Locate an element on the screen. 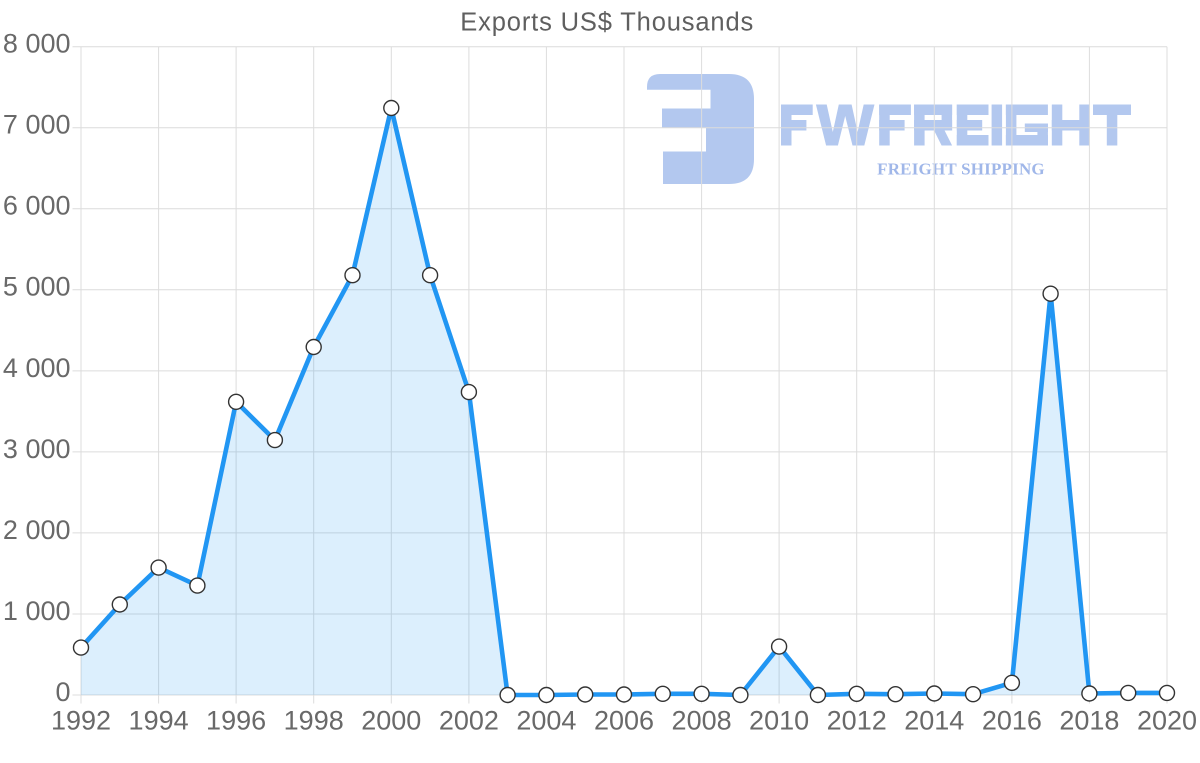  svg-text: 0 is located at coordinates (62, 692).